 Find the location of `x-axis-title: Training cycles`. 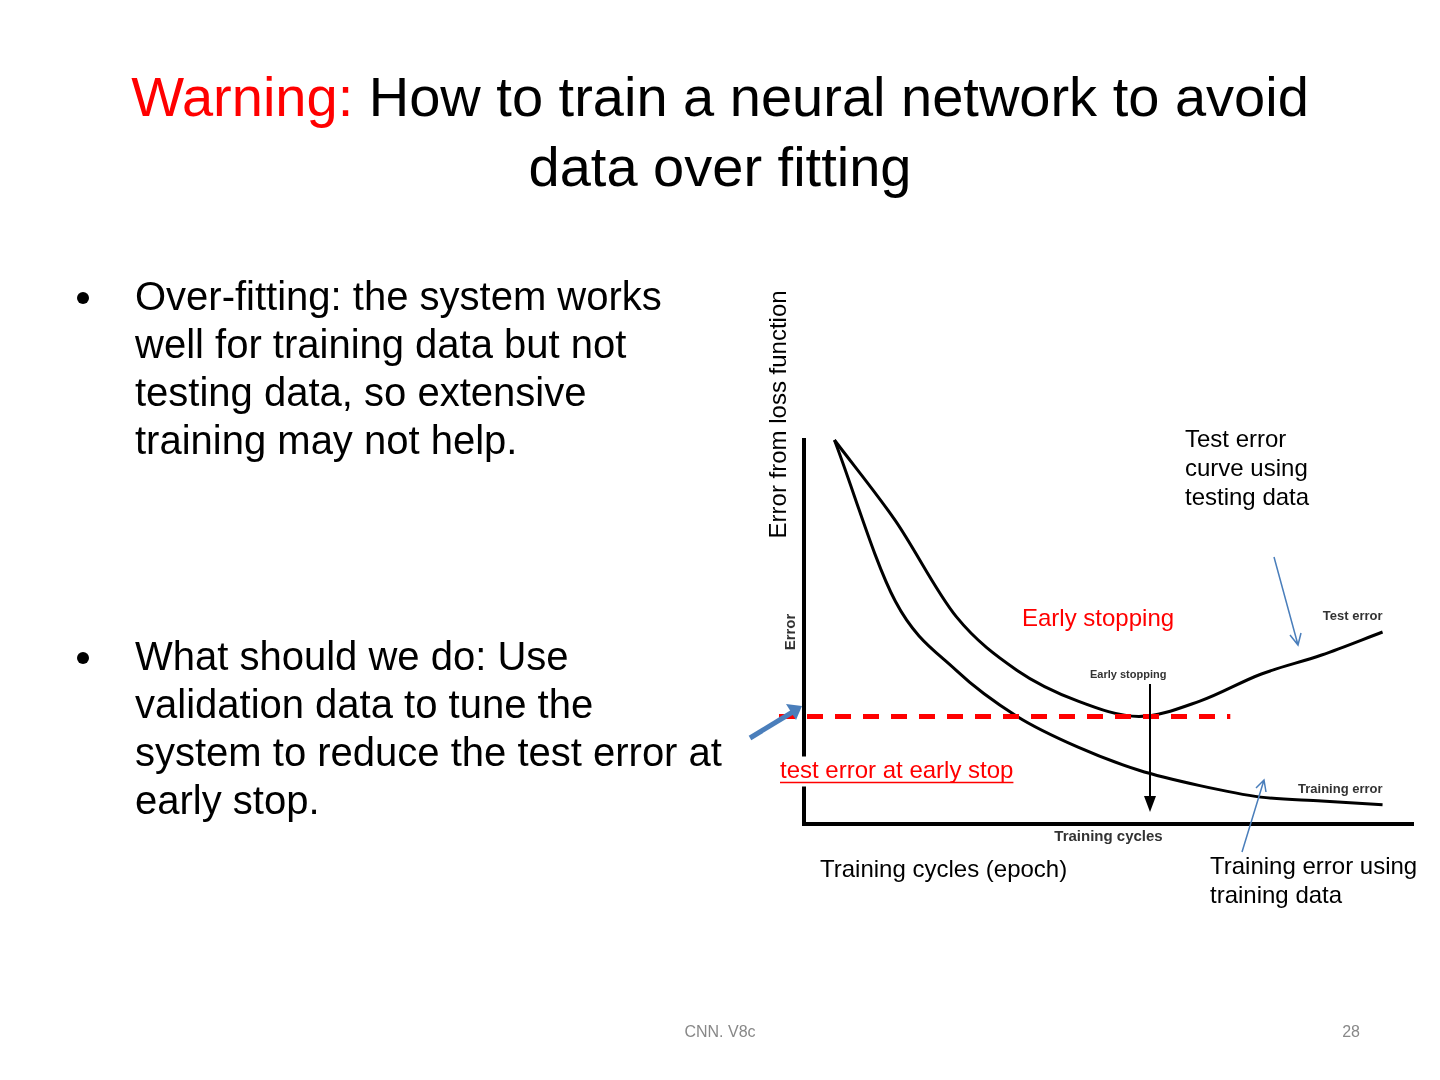

x-axis-title: Training cycles is located at coordinates (1108, 836).